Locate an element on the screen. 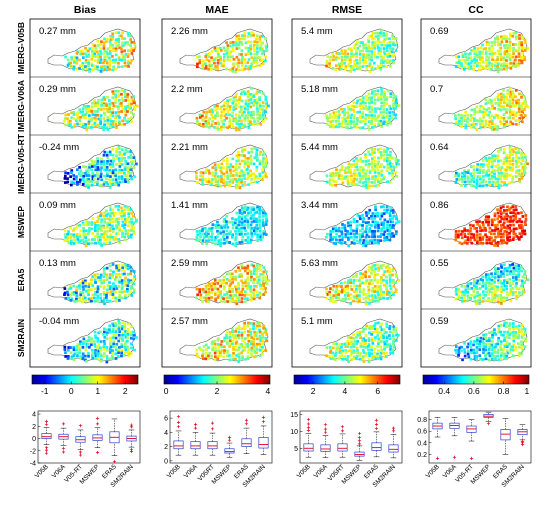 Image resolution: width=550 pixels, height=506 pixels. austria-map is located at coordinates (354, 167).